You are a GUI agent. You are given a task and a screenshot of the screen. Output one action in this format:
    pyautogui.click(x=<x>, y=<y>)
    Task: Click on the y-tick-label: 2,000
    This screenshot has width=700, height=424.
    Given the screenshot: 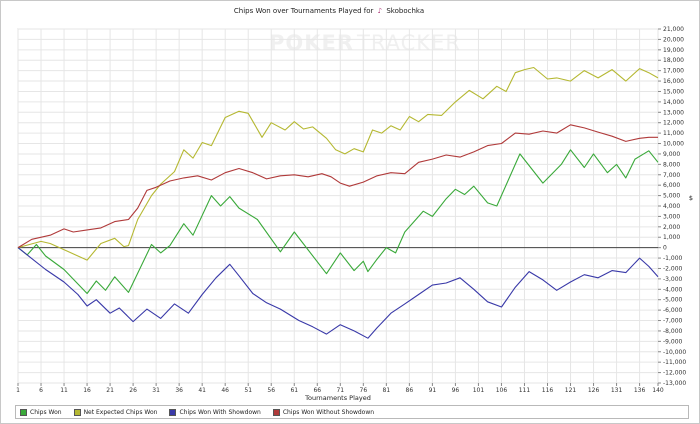 What is the action you would take?
    pyautogui.click(x=671, y=227)
    